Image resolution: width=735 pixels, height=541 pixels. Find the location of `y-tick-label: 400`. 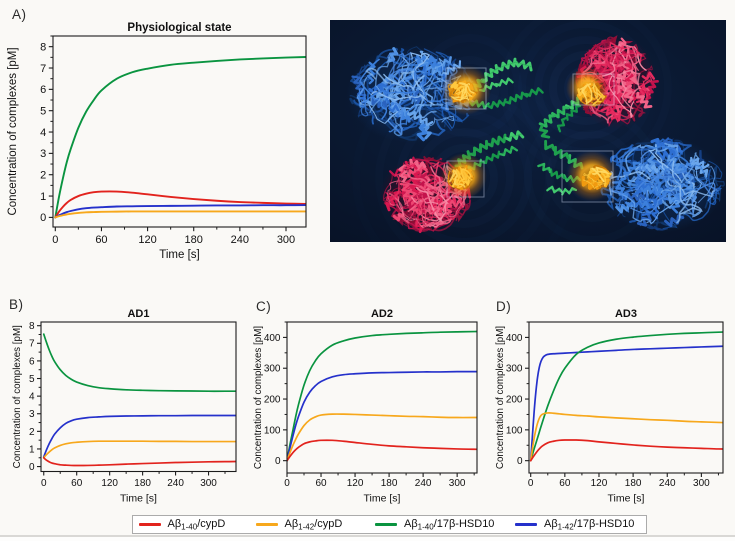

y-tick-label: 400 is located at coordinates (514, 338).